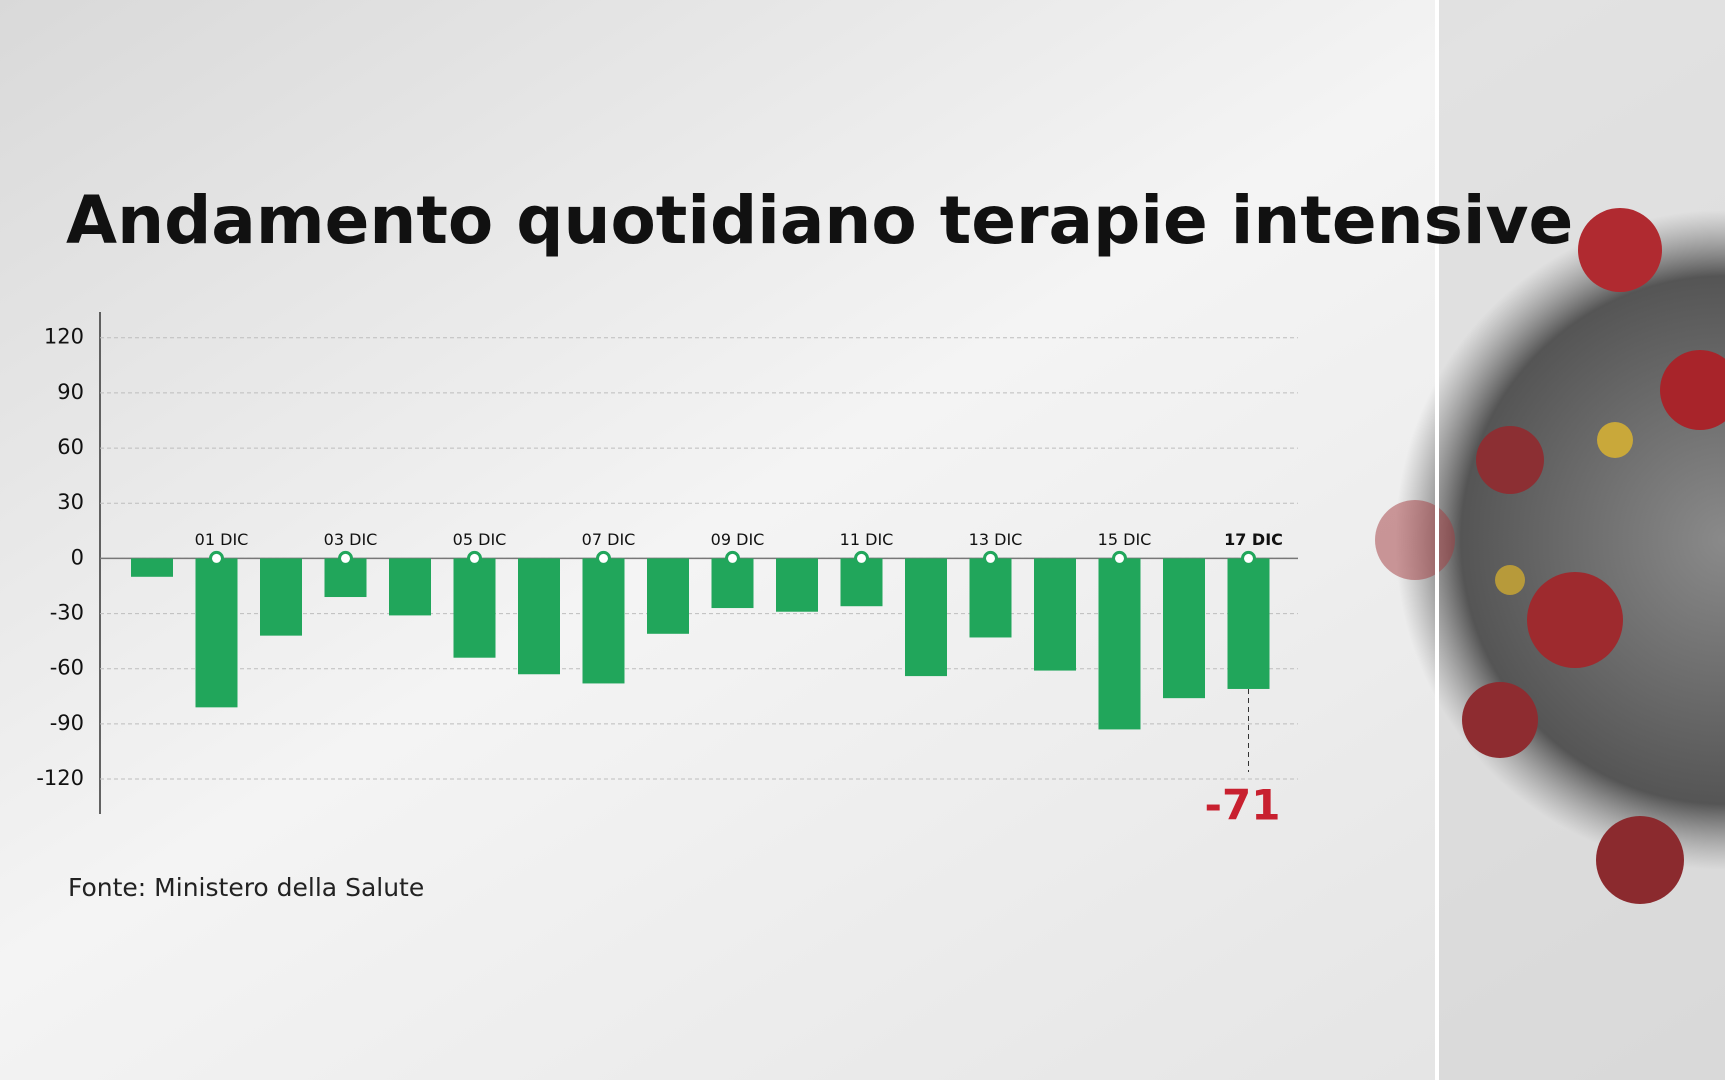  What do you see at coordinates (480, 539) in the screenshot?
I see `x-tick-label: 05 DIC` at bounding box center [480, 539].